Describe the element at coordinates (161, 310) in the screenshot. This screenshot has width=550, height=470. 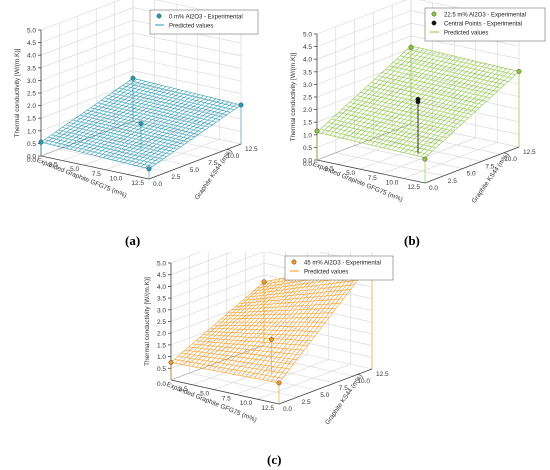
I see `z-tick-label: 3.0` at that location.